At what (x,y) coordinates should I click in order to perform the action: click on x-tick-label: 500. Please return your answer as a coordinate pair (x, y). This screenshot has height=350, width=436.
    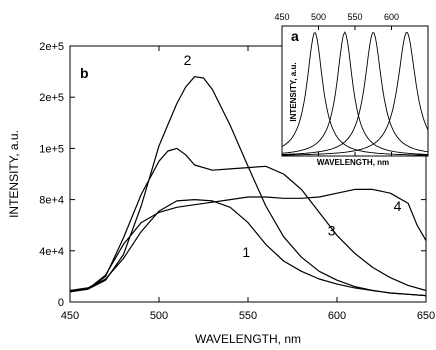
    Looking at the image, I should click on (159, 316).